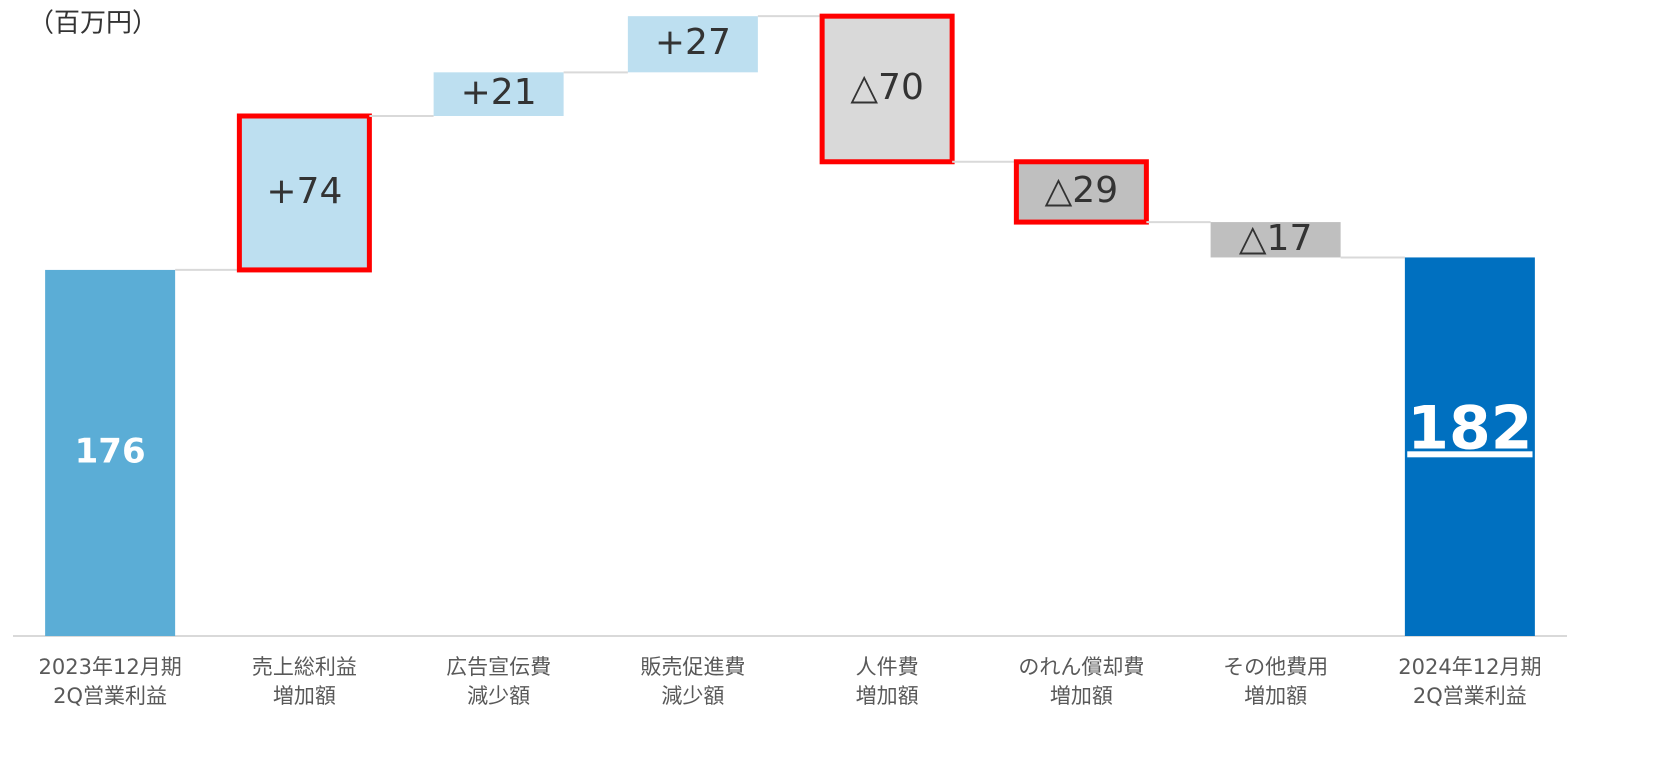 Image resolution: width=1673 pixels, height=758 pixels. Describe the element at coordinates (304, 667) in the screenshot. I see `x-tick-label: 売上総利益` at that location.